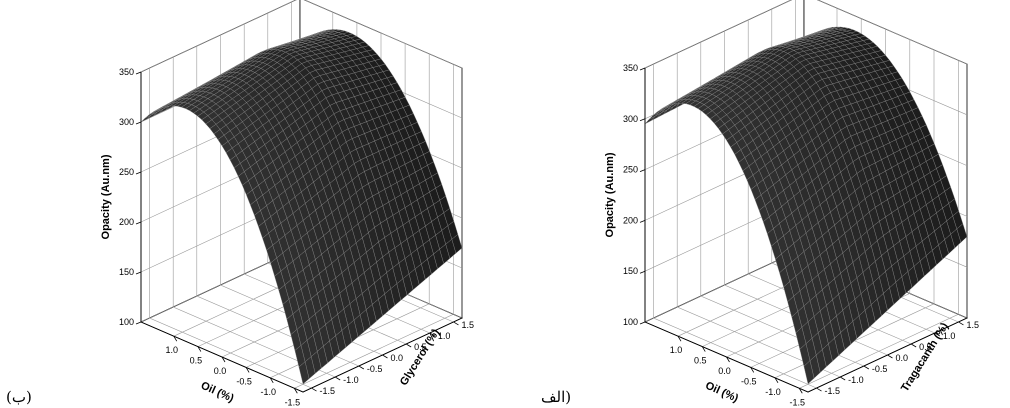 The height and width of the screenshot is (408, 1010). I want to click on factor-axis-label: Glycerol (%), so click(420, 357).